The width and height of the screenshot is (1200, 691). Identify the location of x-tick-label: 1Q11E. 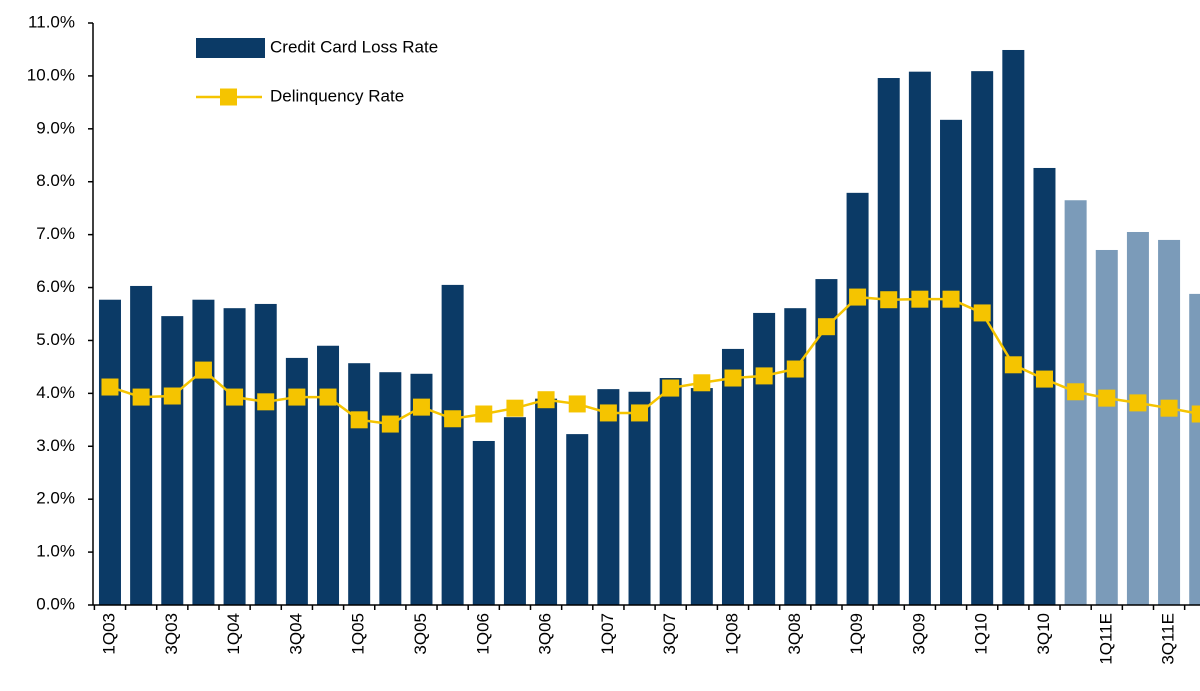
(1105, 639).